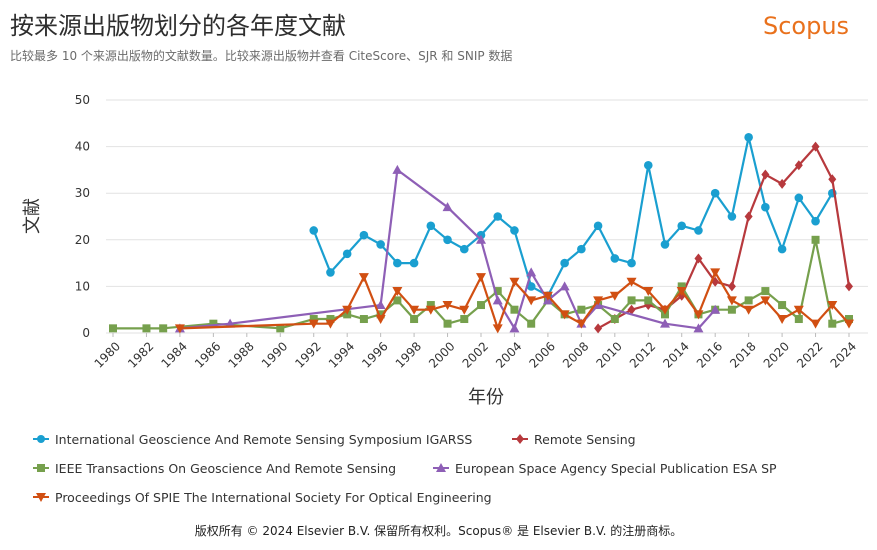 The height and width of the screenshot is (550, 877). I want to click on x-tick-label: 2006, so click(542, 354).